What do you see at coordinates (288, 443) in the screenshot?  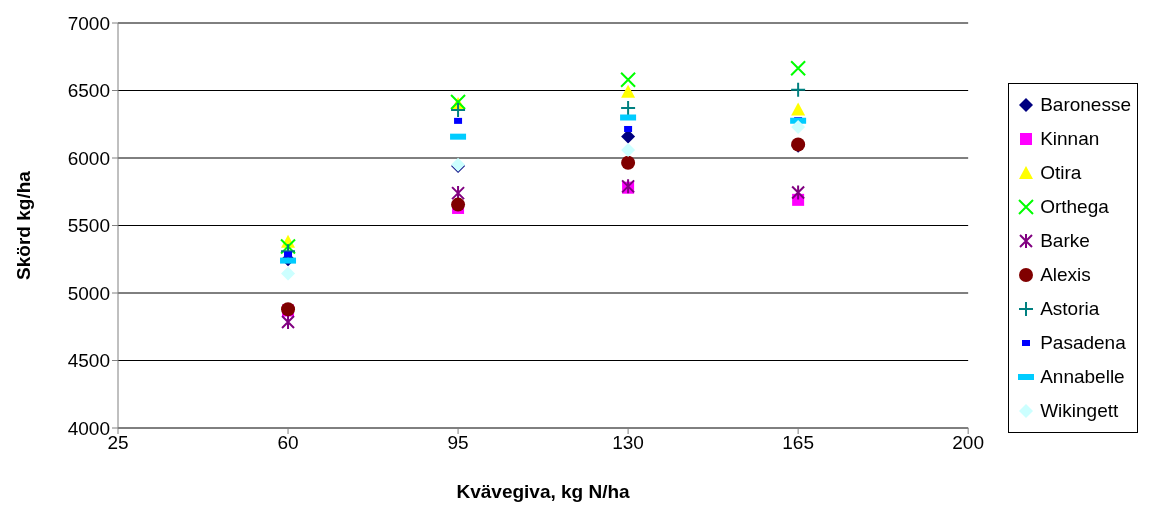 I see `x-tick-label: 60` at bounding box center [288, 443].